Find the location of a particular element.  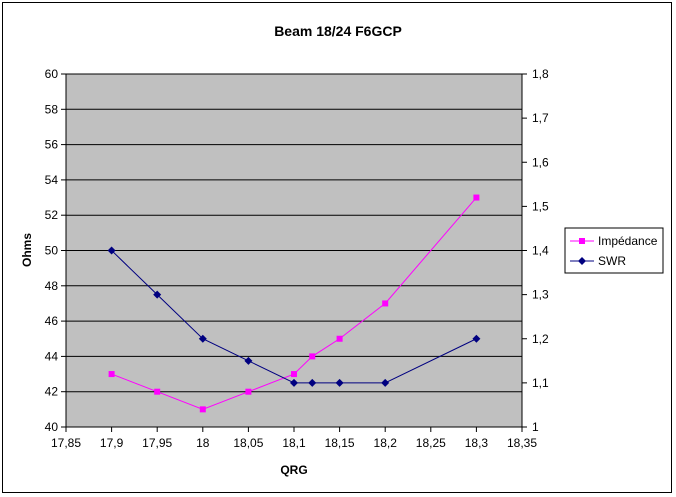

chart-title: Beam 18/24 F6GCP is located at coordinates (338, 31).